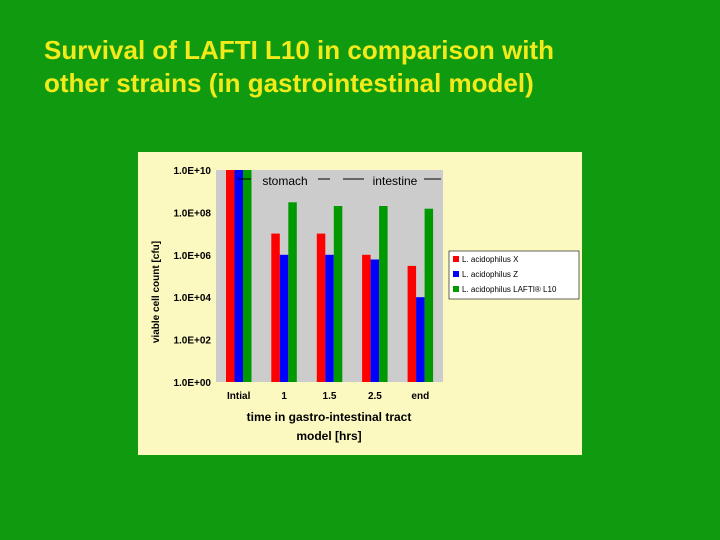 Image resolution: width=720 pixels, height=540 pixels. Describe the element at coordinates (192, 341) in the screenshot. I see `y-tick-label: 1.0E+02` at that location.